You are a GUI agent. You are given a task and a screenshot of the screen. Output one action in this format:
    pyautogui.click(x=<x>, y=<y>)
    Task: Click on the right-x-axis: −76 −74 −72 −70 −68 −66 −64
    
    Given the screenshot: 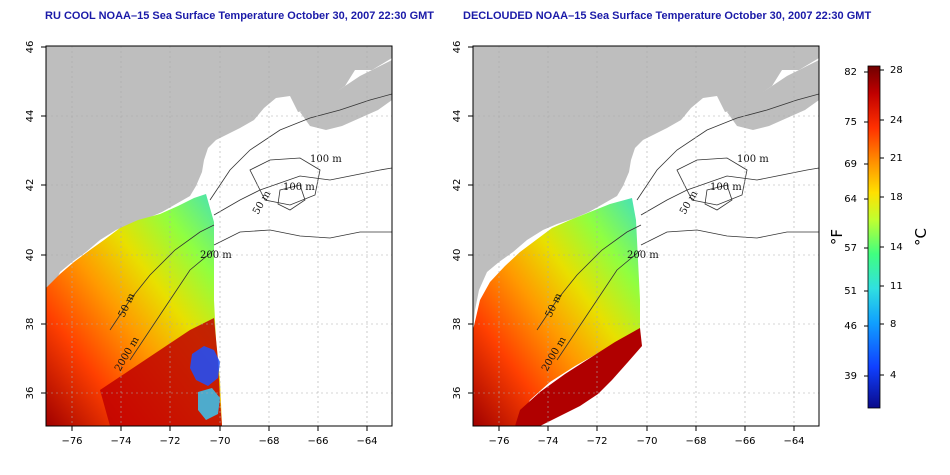 What is the action you would take?
    pyautogui.click(x=646, y=436)
    